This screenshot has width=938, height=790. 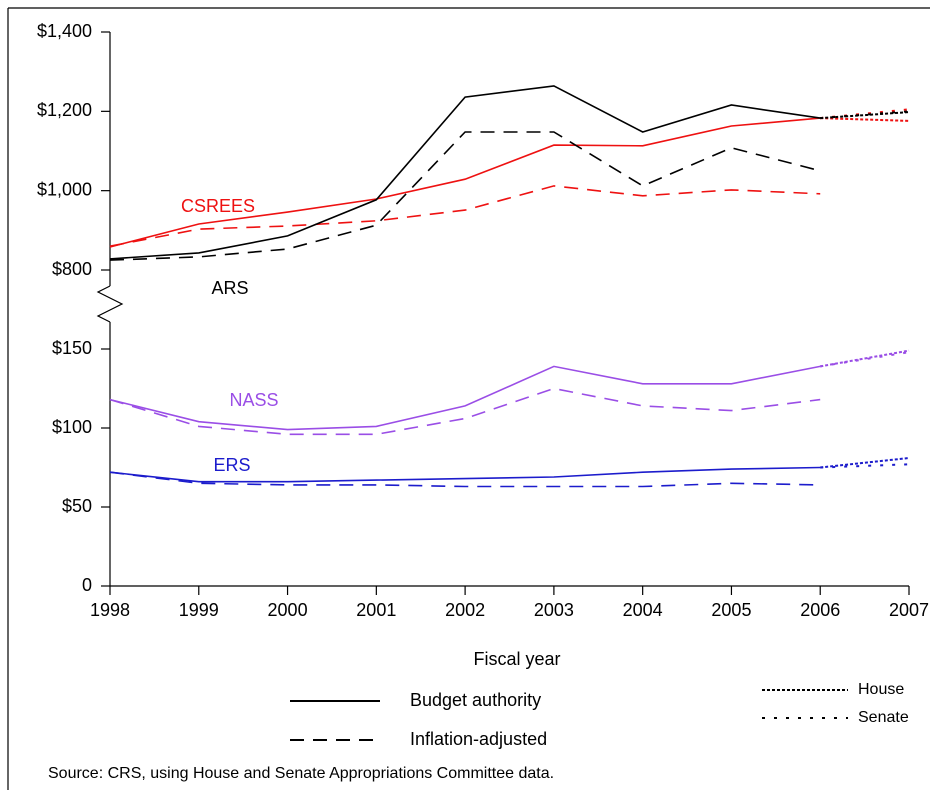 What do you see at coordinates (288, 610) in the screenshot?
I see `x-tick-label: 2000` at bounding box center [288, 610].